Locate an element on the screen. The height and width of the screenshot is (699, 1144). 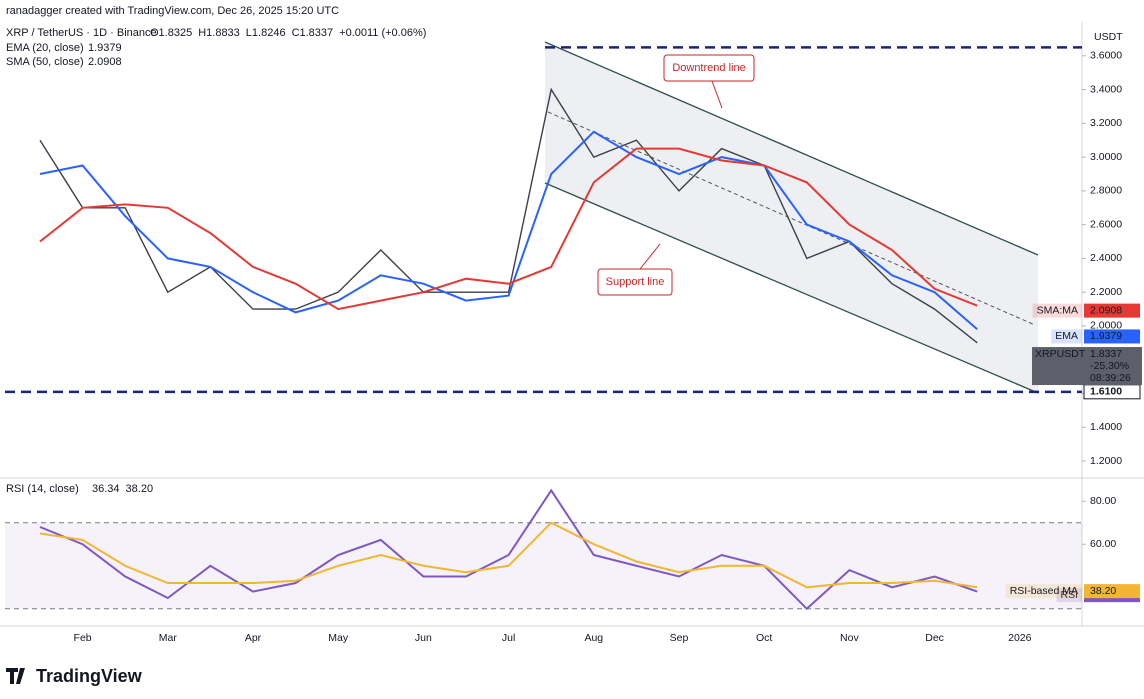
x-tick-label: Sep is located at coordinates (679, 638).